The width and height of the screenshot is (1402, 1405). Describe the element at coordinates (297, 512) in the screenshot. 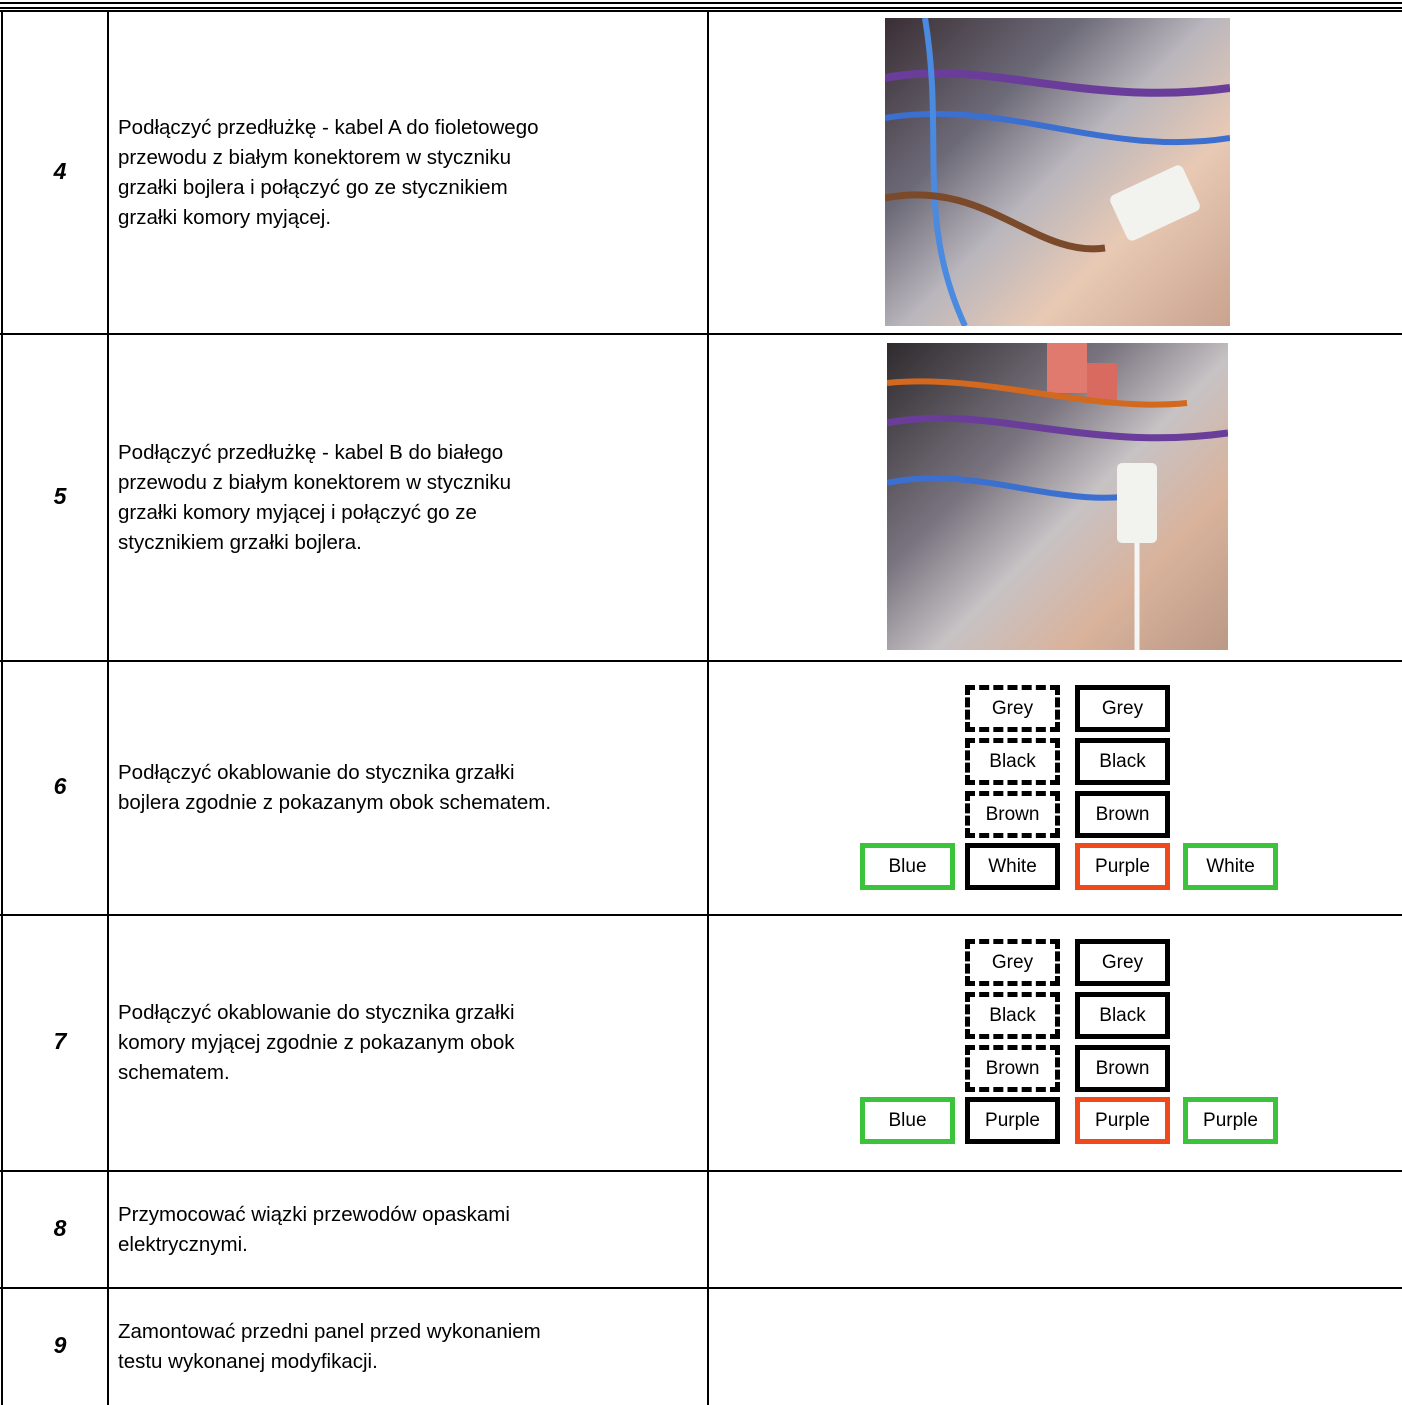

I see `step-text: grzałki komory myjącej i połączyć go ze` at that location.